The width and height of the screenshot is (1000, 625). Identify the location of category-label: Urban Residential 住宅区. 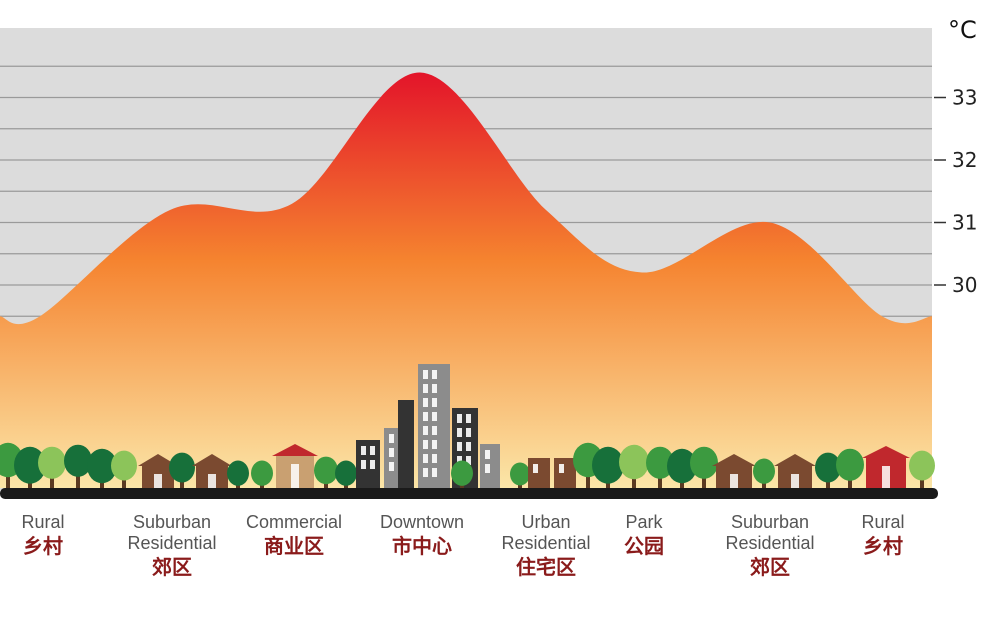
(546, 546).